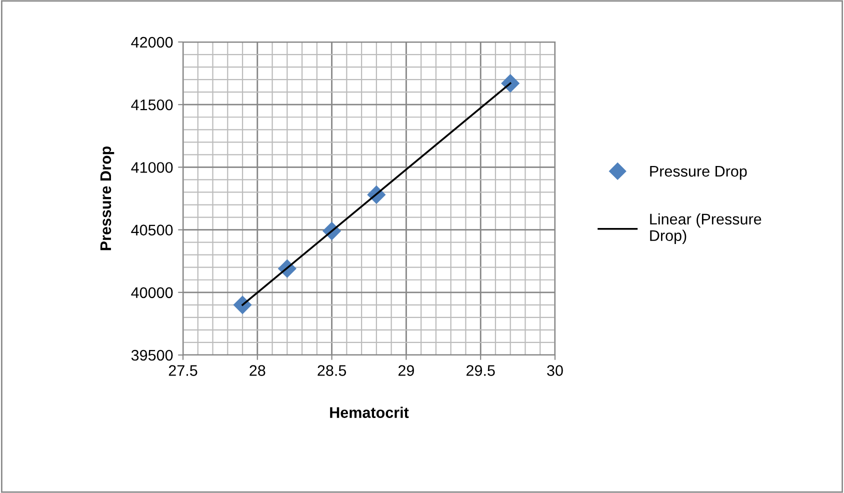  I want to click on x-axis-title: Hematocrit, so click(369, 412).